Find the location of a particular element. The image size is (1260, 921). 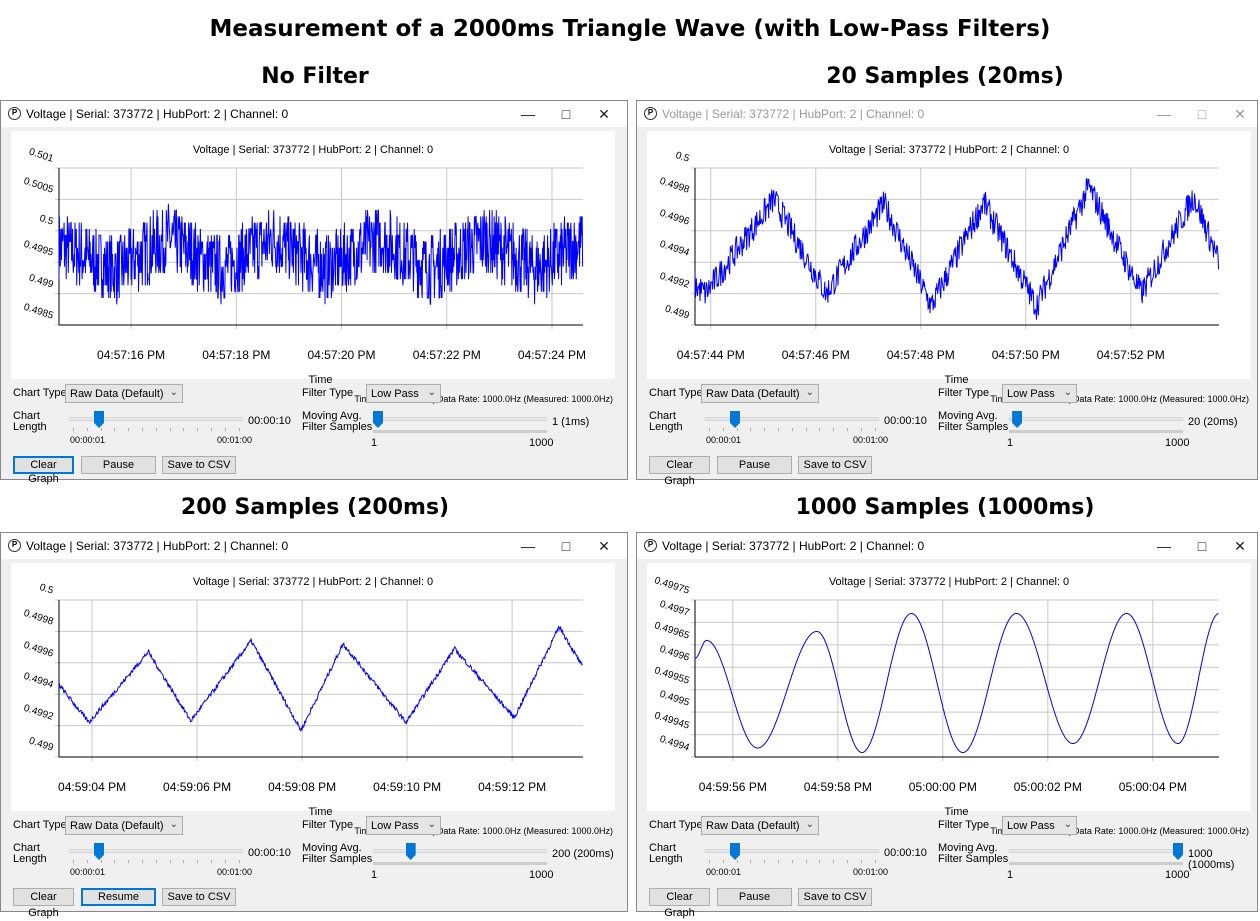

filter-samples-label: Moving Avg. Filter Samples is located at coordinates (973, 421).